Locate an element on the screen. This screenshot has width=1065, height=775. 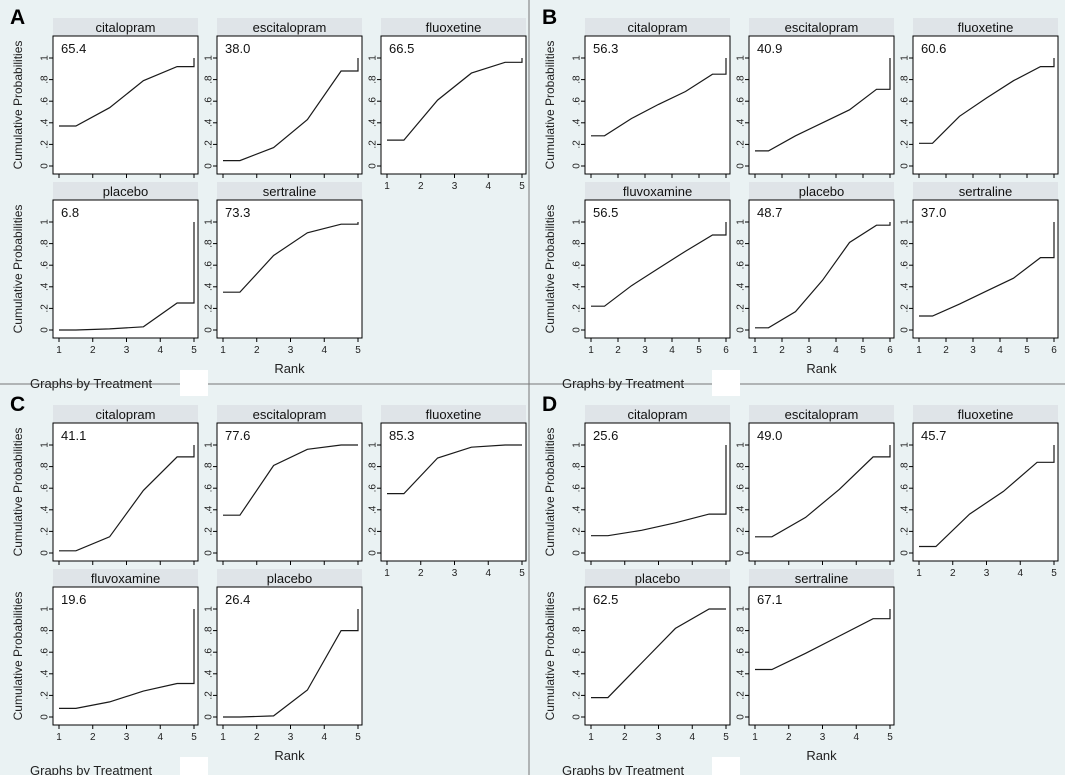
panel-d-placebo-xtick-label: 3 is located at coordinates (659, 737).